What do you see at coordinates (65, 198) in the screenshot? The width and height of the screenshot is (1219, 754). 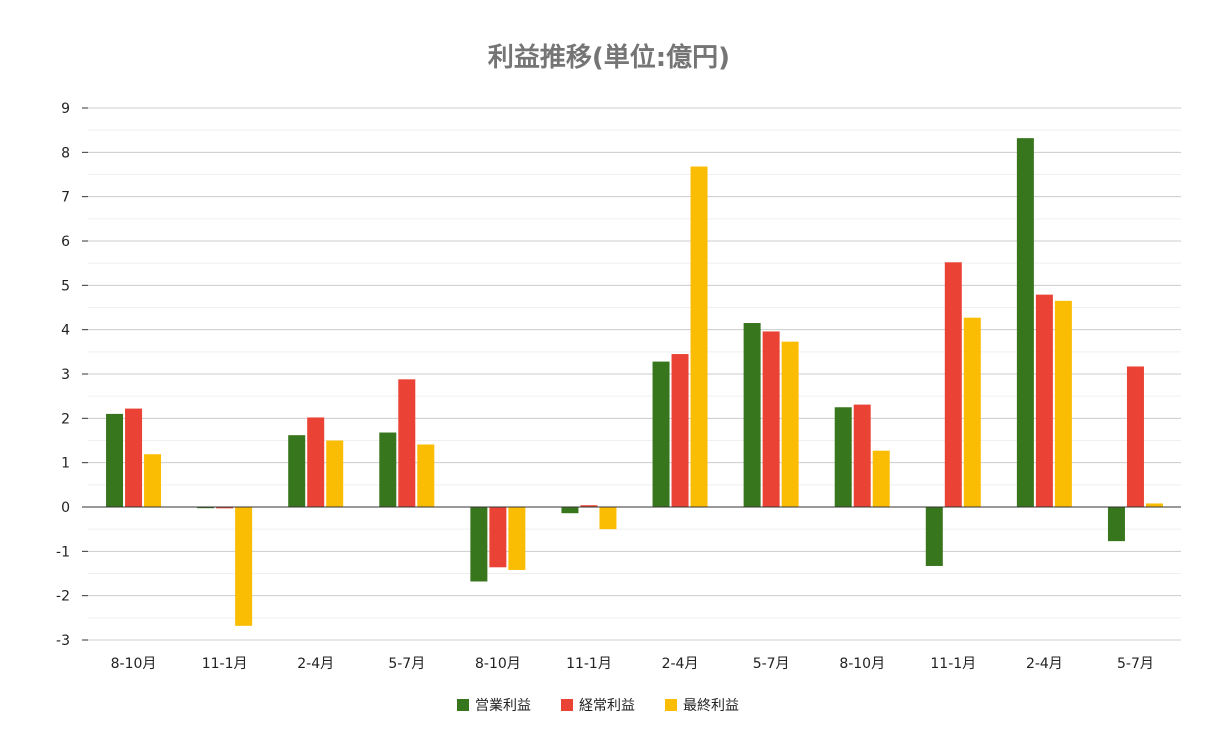 I see `y-tick-label: 7` at bounding box center [65, 198].